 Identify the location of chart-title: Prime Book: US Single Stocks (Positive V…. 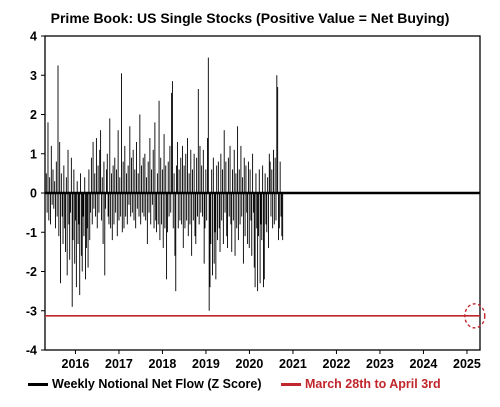
(250, 18).